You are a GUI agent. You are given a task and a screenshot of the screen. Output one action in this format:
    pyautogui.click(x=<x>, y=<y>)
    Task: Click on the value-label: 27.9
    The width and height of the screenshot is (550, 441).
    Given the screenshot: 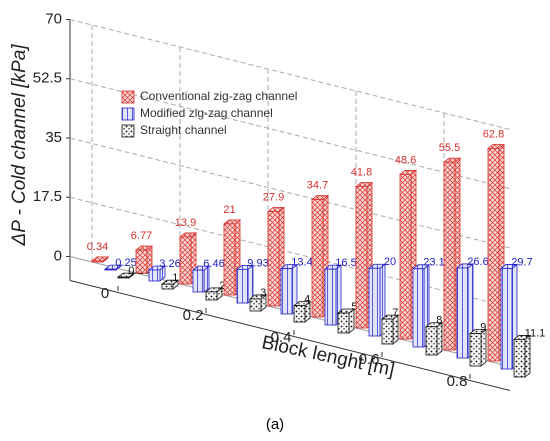 What is the action you would take?
    pyautogui.click(x=273, y=197)
    